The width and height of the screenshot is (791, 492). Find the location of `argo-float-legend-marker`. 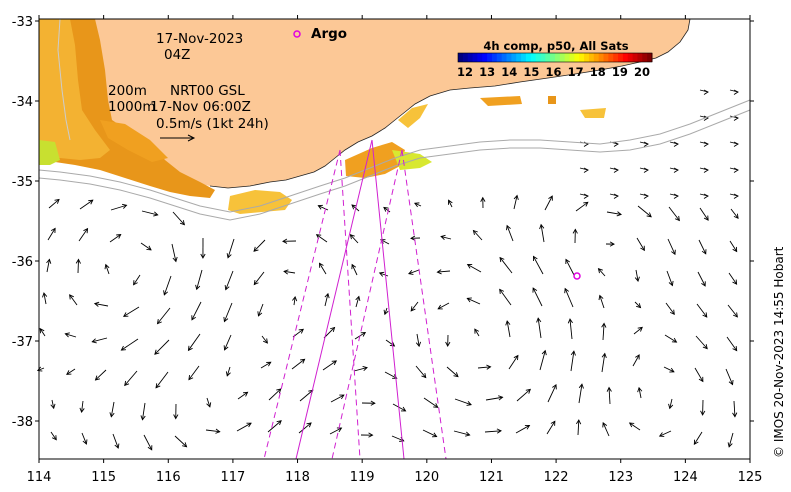

argo-float-legend-marker is located at coordinates (297, 34).